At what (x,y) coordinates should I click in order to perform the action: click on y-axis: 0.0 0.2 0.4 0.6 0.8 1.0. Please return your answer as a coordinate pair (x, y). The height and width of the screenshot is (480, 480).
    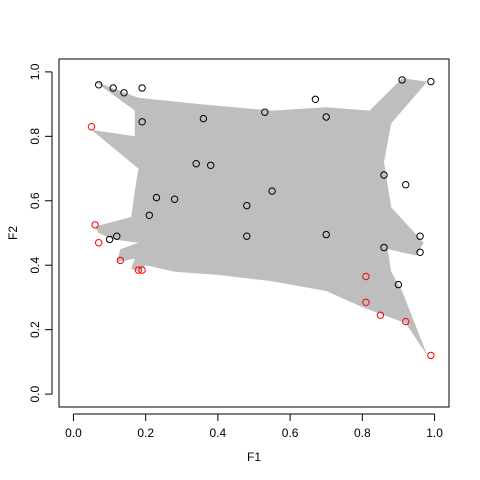
    Looking at the image, I should click on (40, 232).